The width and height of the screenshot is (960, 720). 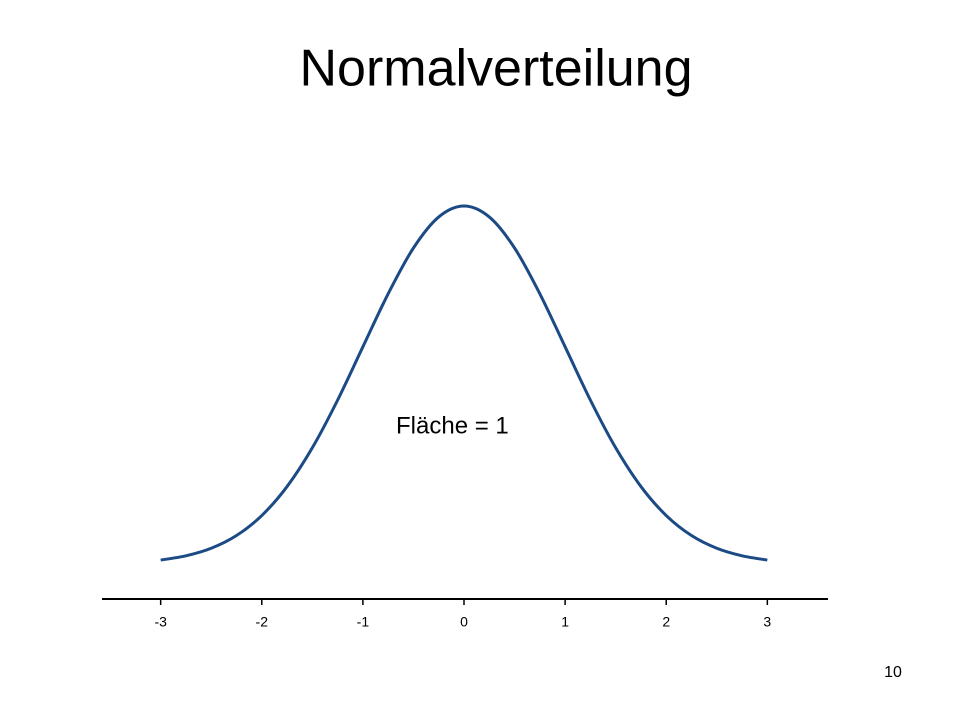 What do you see at coordinates (495, 69) in the screenshot?
I see `slide-title: Normalverteilung` at bounding box center [495, 69].